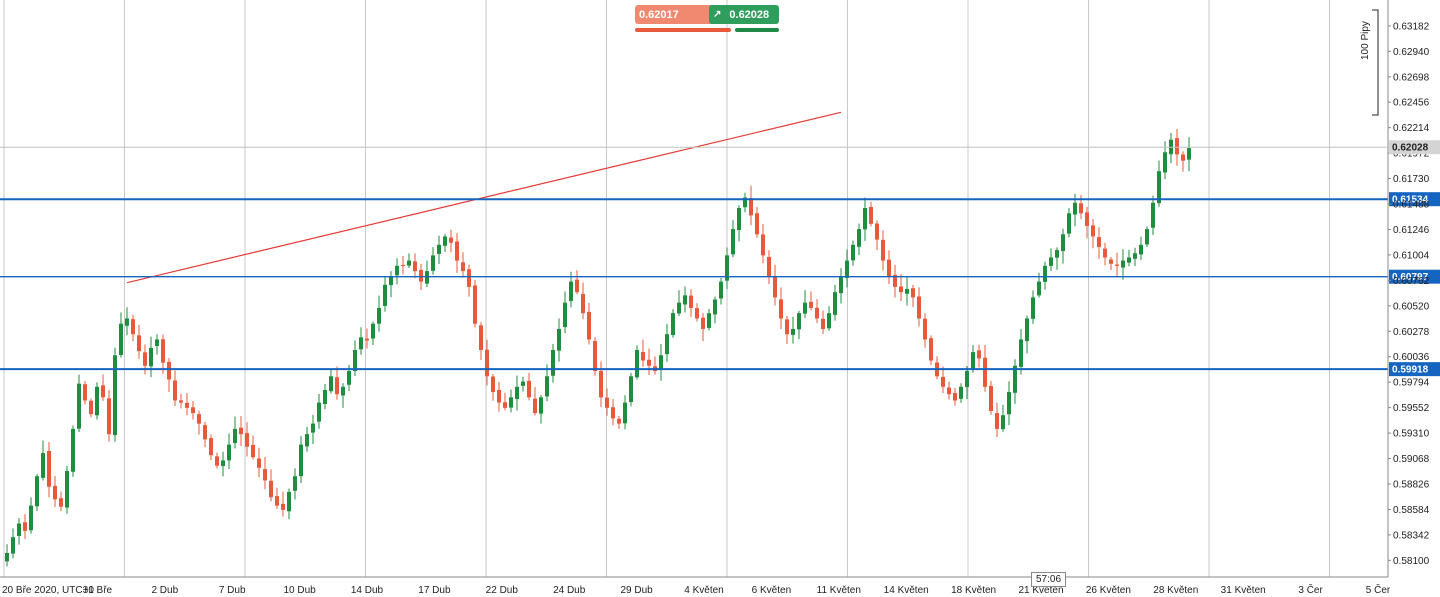  Describe the element at coordinates (1411, 459) in the screenshot. I see `y-tick-label: 0.59068` at that location.